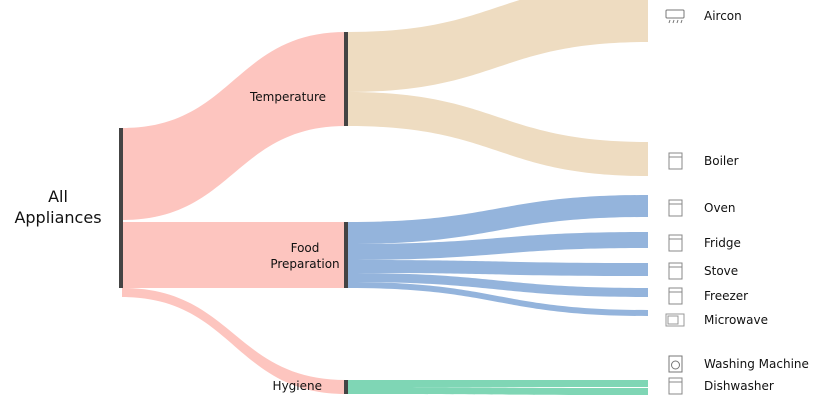 Image resolution: width=840 pixels, height=400 pixels. I want to click on dishwasher-icon, so click(675, 386).